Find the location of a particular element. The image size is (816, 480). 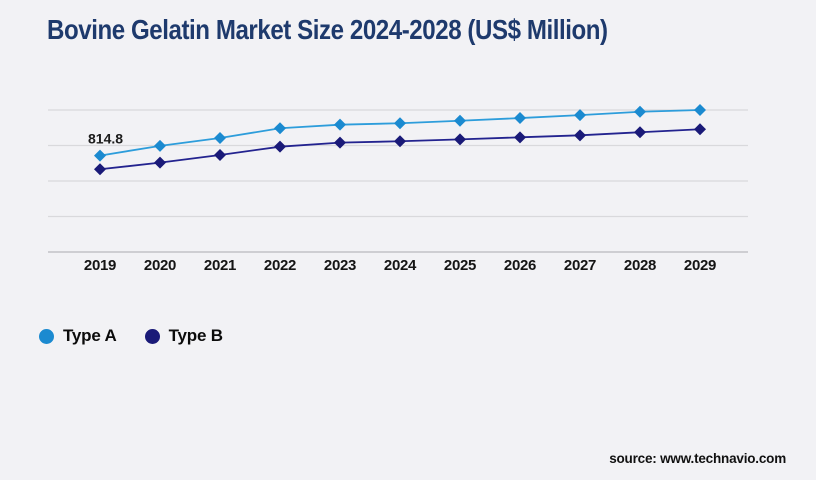

x-tick-label: 2019 is located at coordinates (100, 265).